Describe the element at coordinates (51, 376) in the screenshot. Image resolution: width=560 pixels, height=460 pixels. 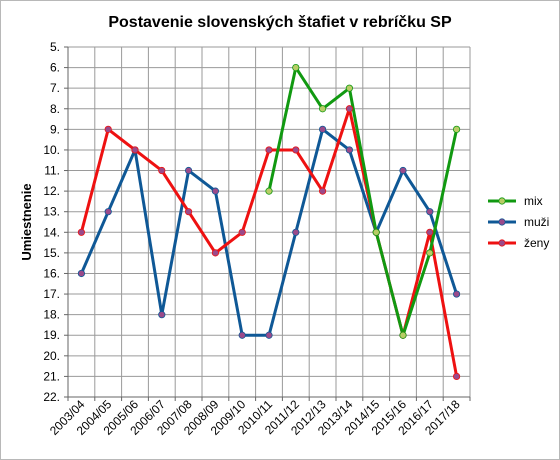
I see `y-tick-label: 21.` at that location.